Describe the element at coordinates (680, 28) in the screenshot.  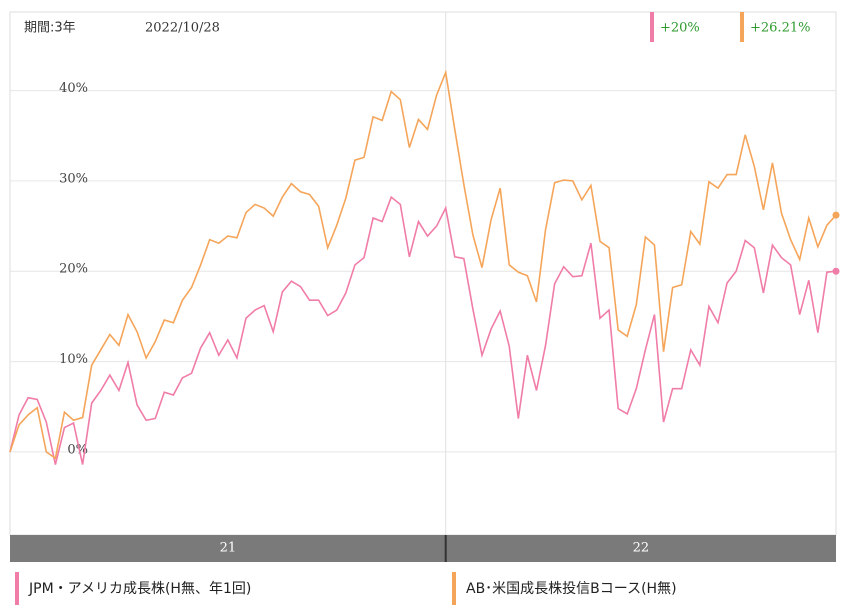
I see `end-label: +20%` at that location.